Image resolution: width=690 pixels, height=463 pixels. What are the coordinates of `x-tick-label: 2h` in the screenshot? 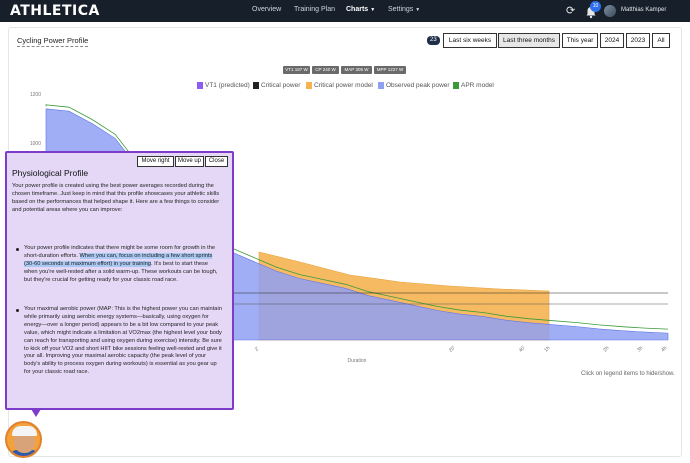 It's located at (606, 349).